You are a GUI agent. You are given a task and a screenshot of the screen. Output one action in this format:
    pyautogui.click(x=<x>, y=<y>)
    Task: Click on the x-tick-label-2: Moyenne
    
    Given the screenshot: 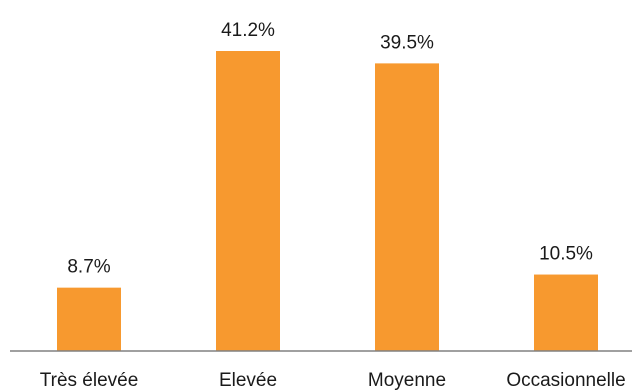 What is the action you would take?
    pyautogui.click(x=407, y=380)
    